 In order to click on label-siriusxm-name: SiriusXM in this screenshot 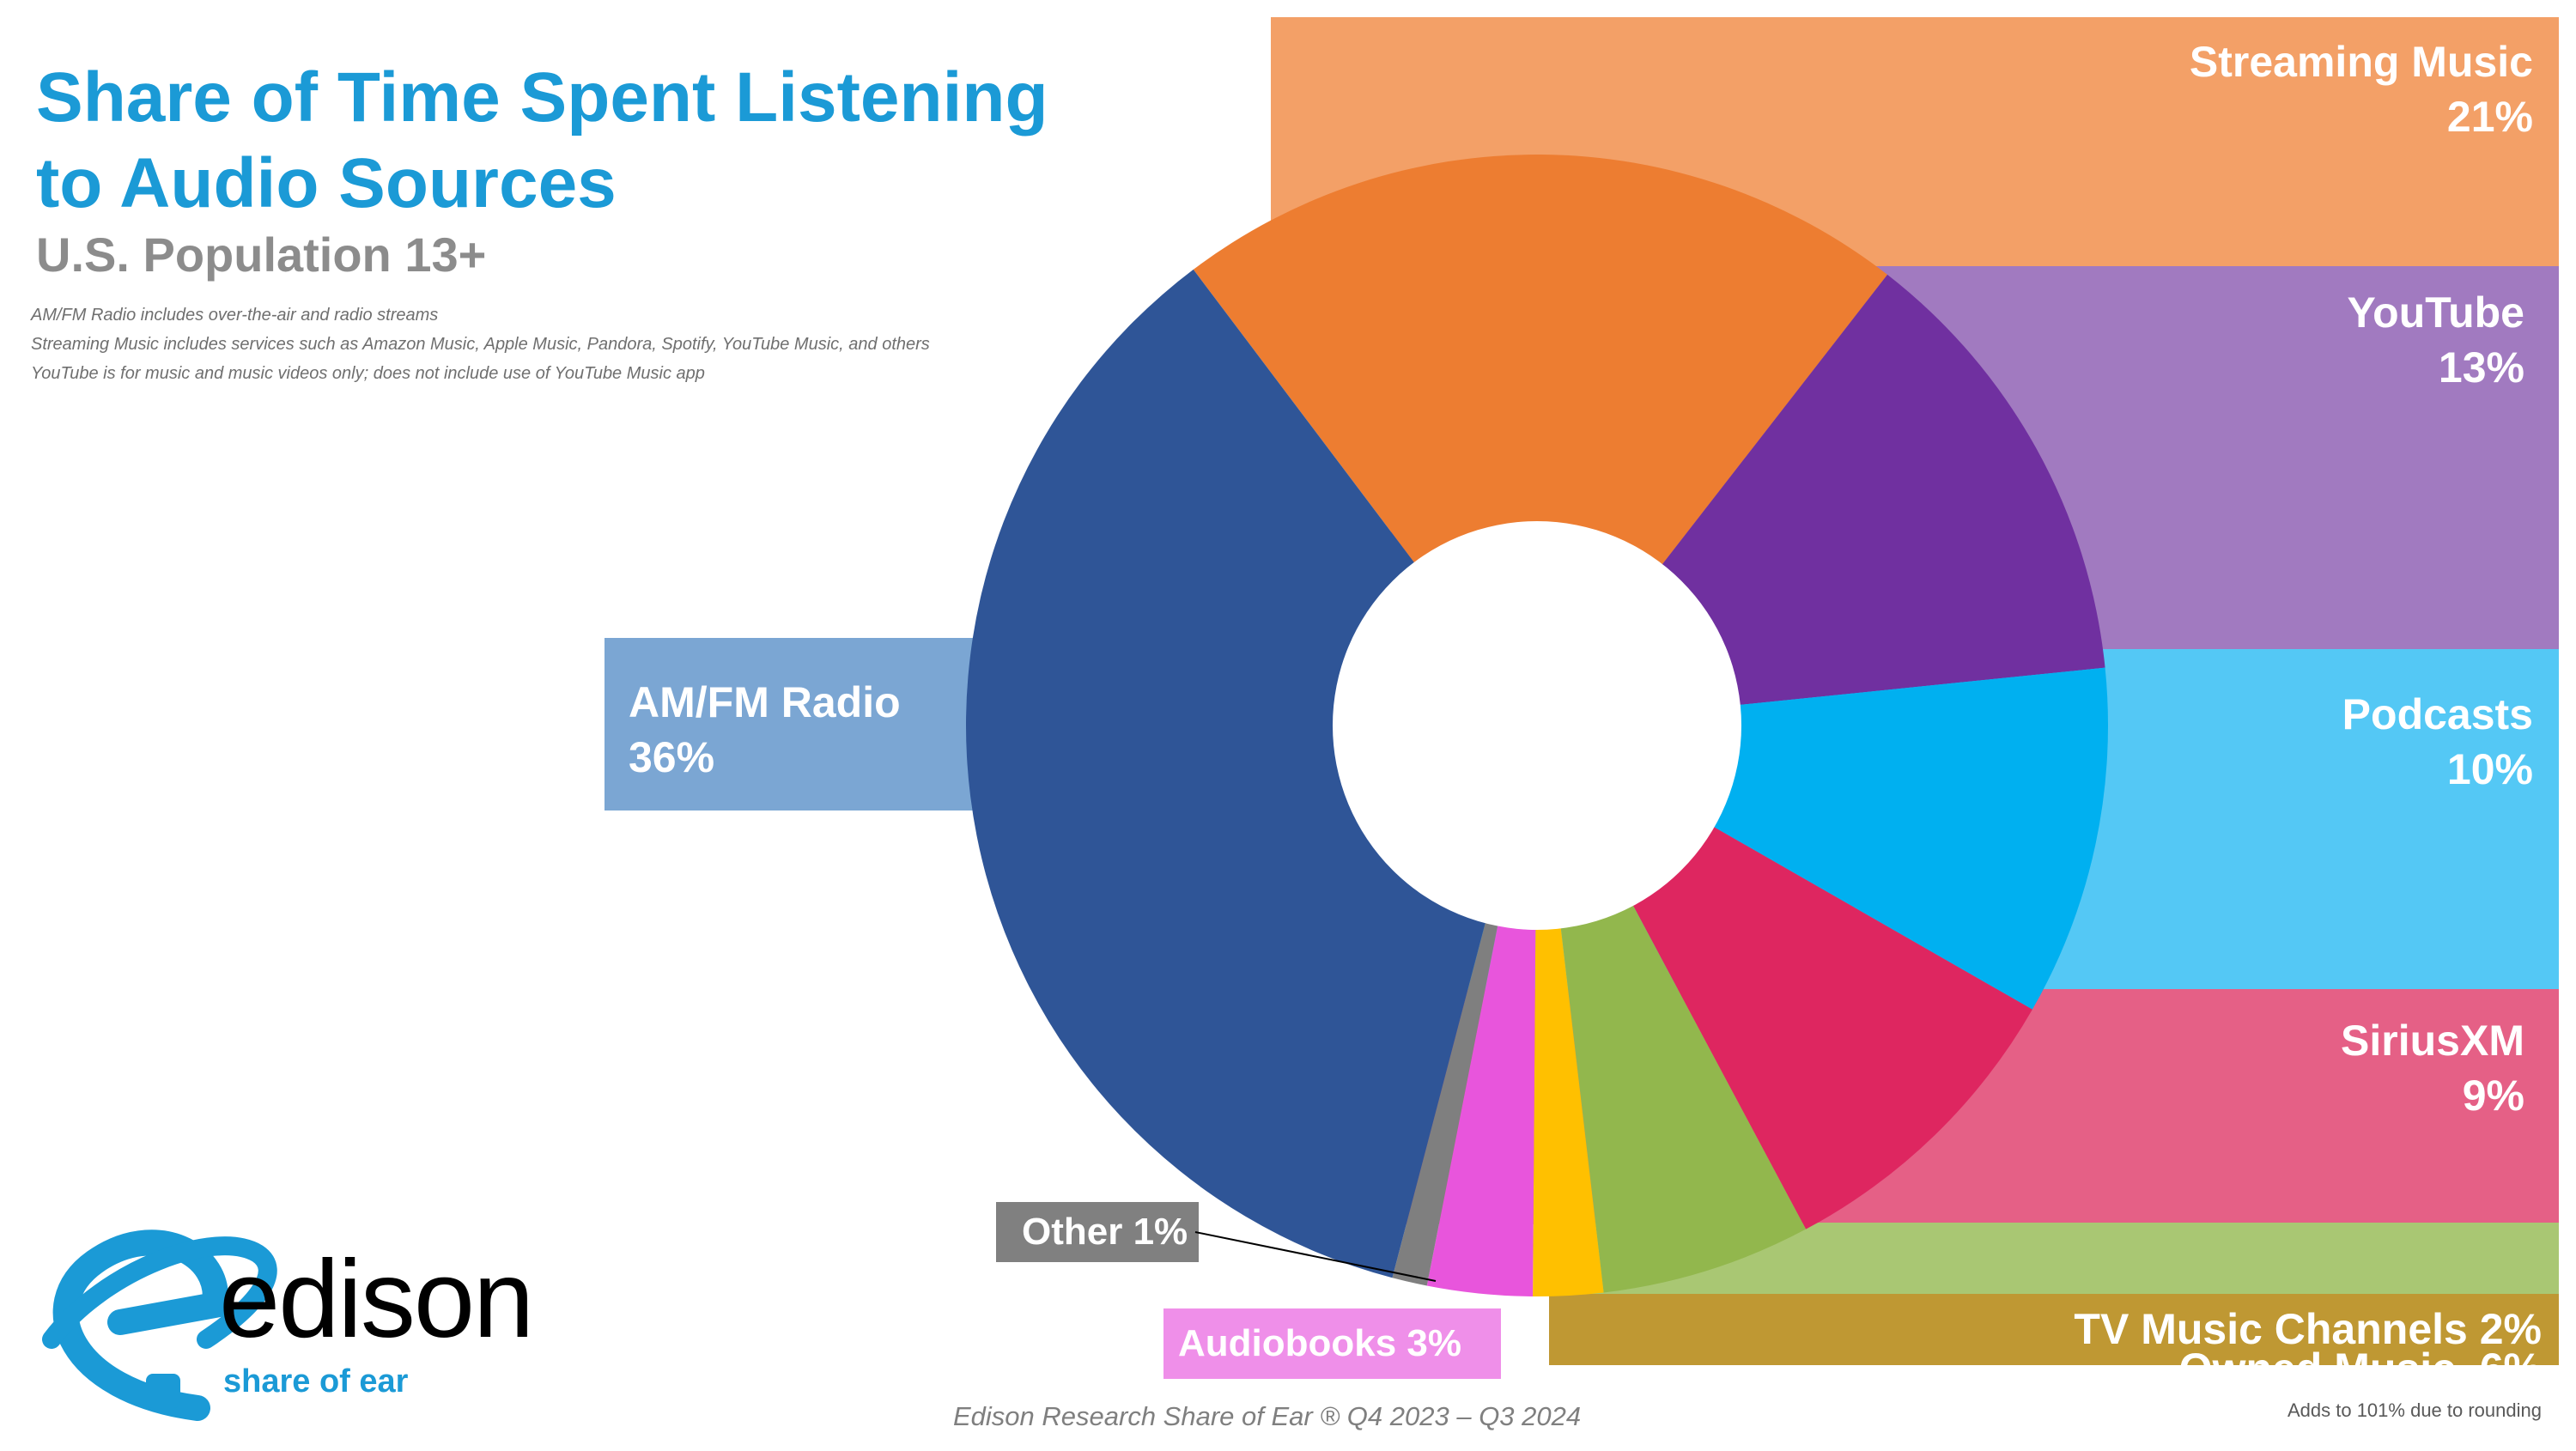, I will do `click(2433, 1041)`.